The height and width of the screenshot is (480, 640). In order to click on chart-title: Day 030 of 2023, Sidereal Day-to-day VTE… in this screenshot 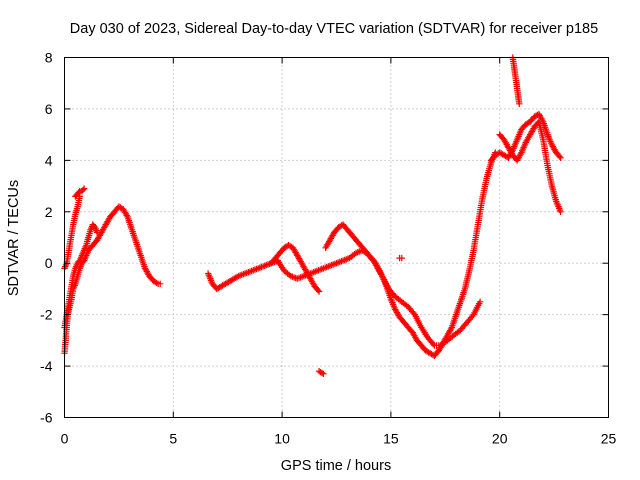, I will do `click(334, 29)`.